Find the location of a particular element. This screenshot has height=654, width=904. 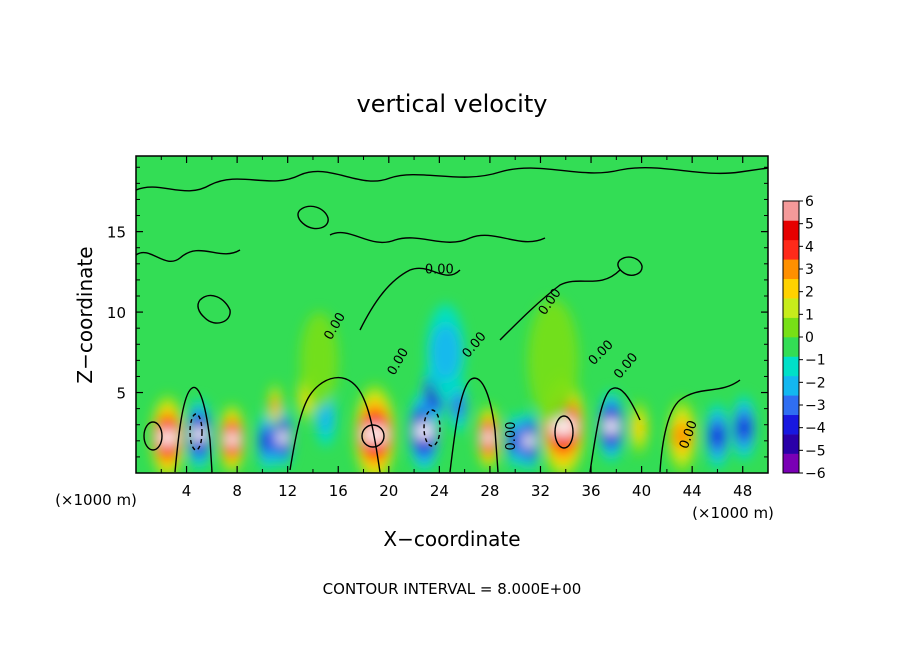

x-tick-label: 16 is located at coordinates (338, 491).